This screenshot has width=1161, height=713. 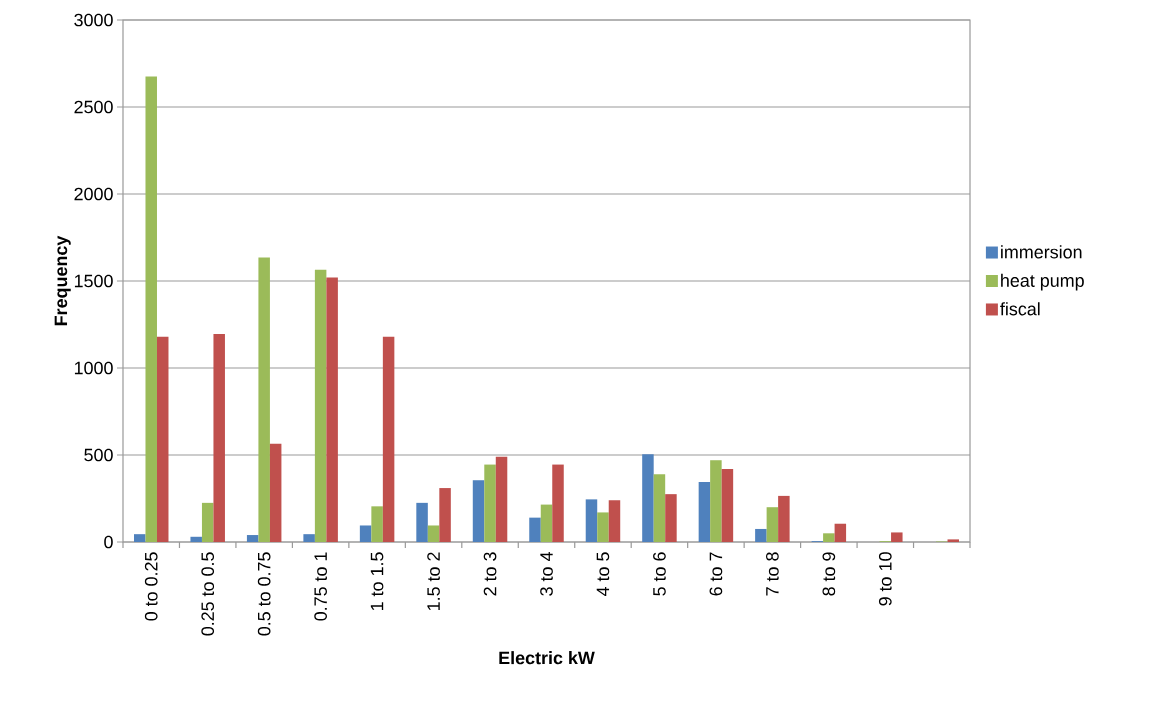 I want to click on x-tick-label: 0.5 to 0.75, so click(x=264, y=594).